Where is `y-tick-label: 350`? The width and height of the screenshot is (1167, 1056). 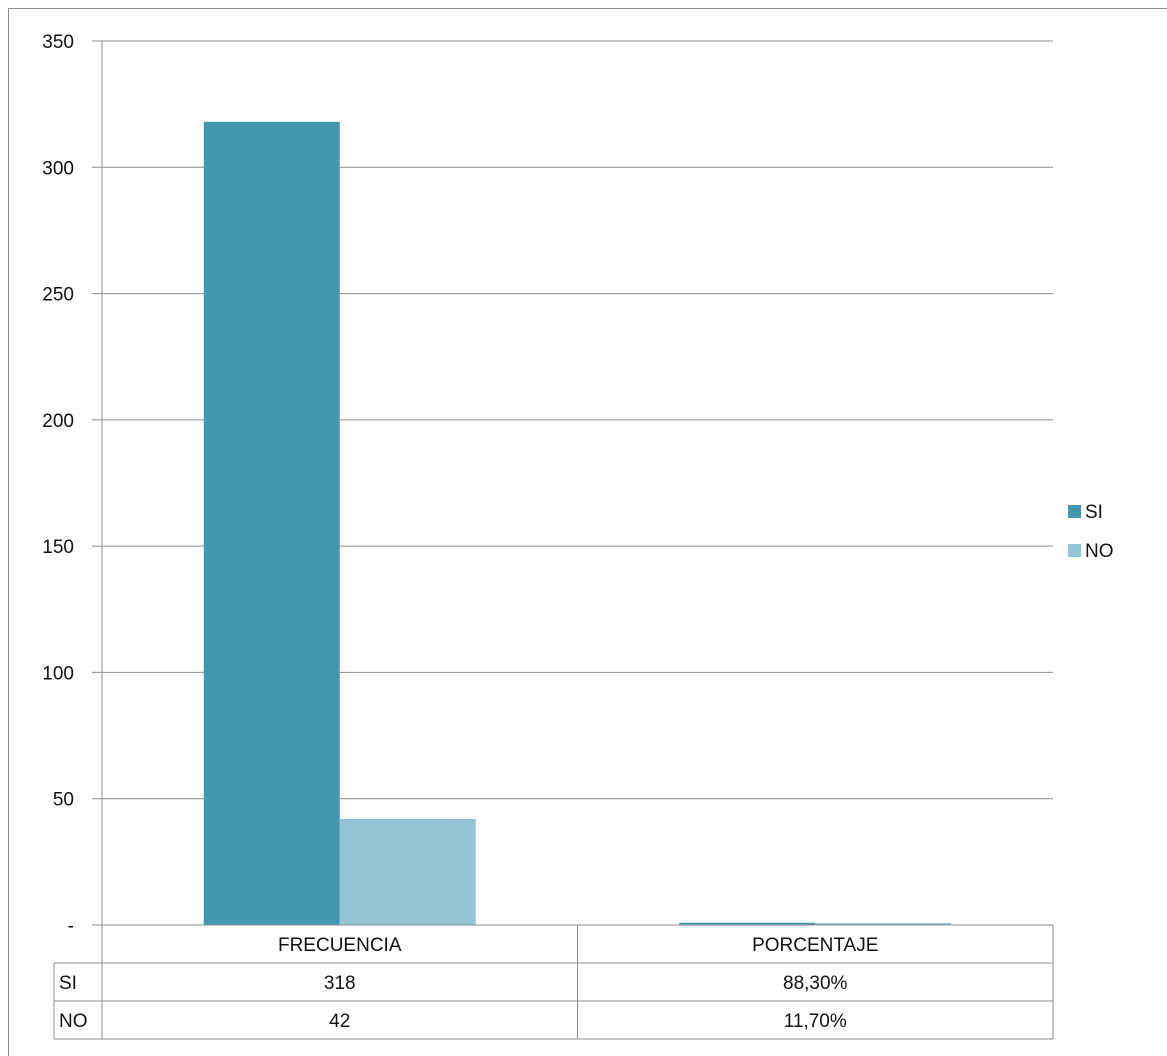 y-tick-label: 350 is located at coordinates (58, 42).